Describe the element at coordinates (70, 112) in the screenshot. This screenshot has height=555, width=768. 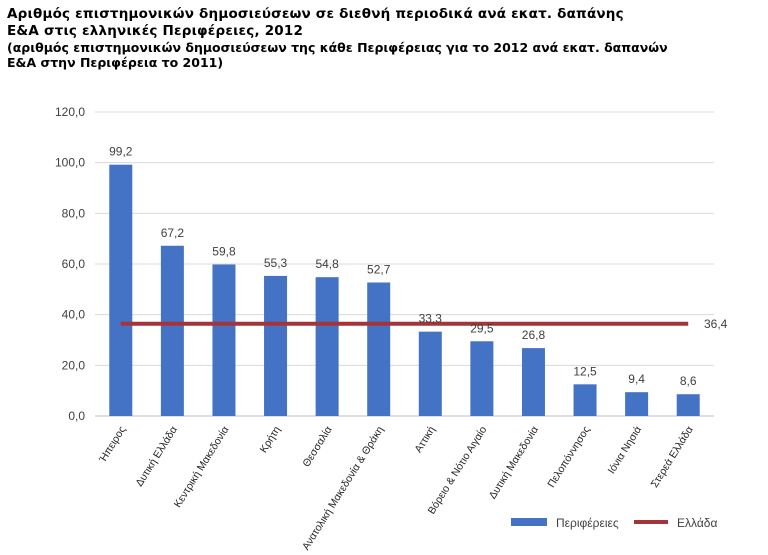
I see `y-tick-label: 120,0` at that location.